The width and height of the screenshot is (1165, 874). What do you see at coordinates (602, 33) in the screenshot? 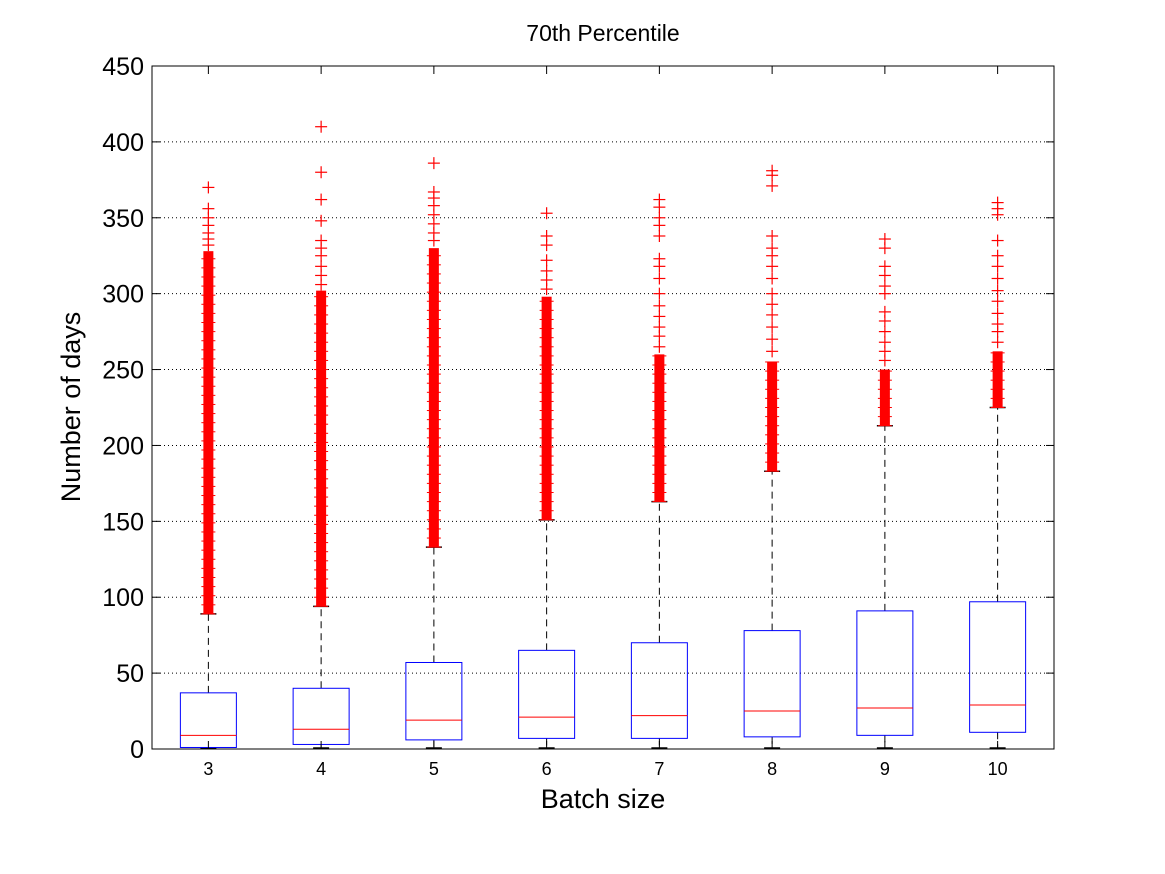
I see `chart-title: 70th Percentile` at bounding box center [602, 33].